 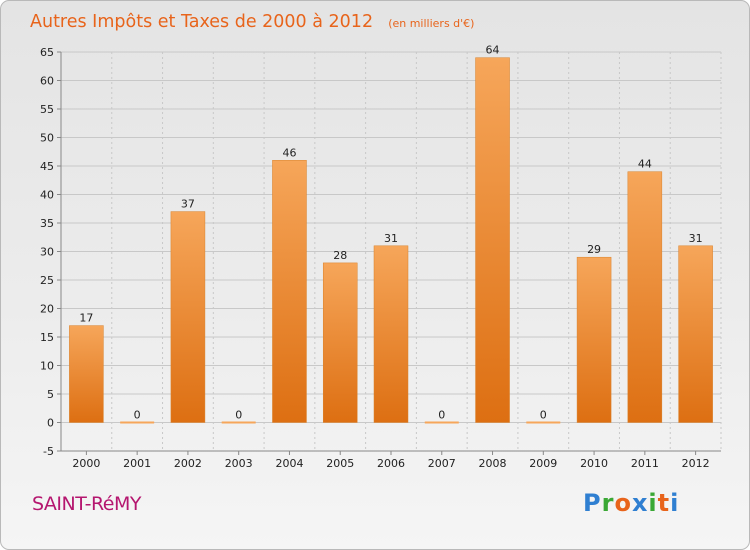 I want to click on x-tick-label: 2008, so click(x=493, y=463).